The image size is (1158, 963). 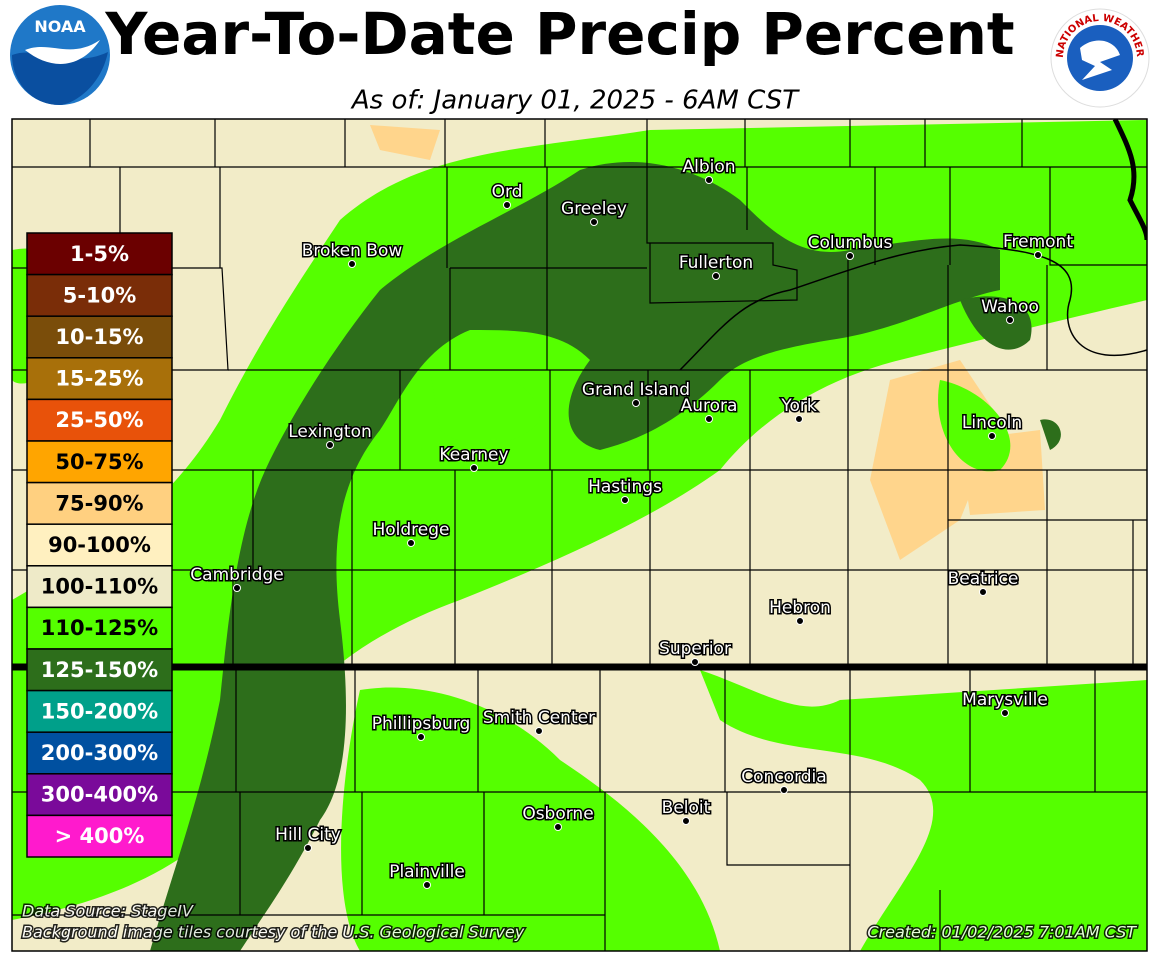 What do you see at coordinates (236, 575) in the screenshot?
I see `city-label: Cambridge` at bounding box center [236, 575].